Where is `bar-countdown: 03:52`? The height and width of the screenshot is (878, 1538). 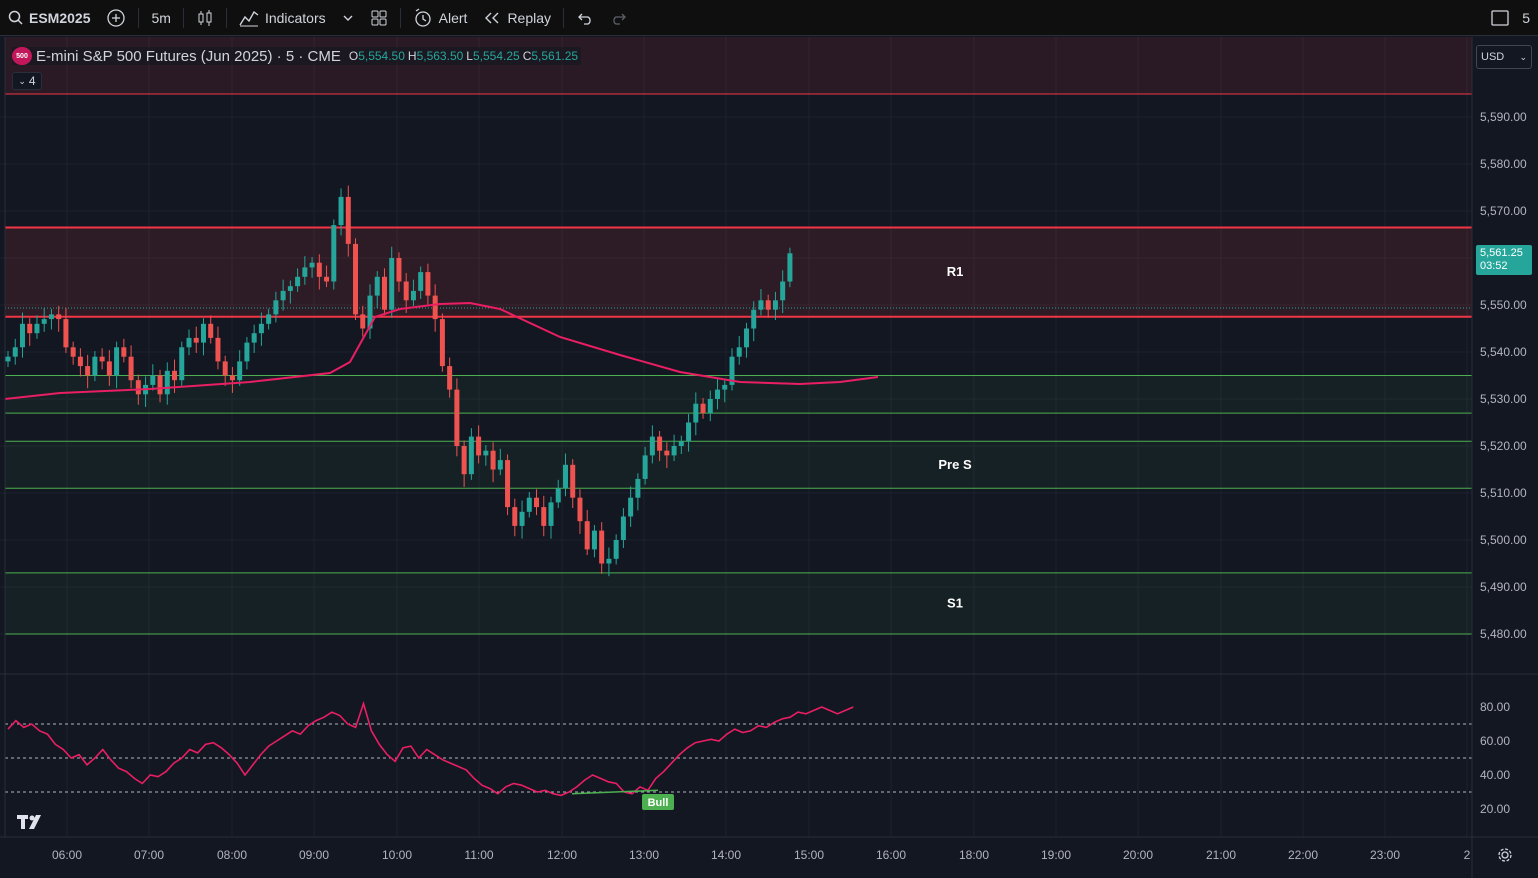
bar-countdown: 03:52 is located at coordinates (1494, 266).